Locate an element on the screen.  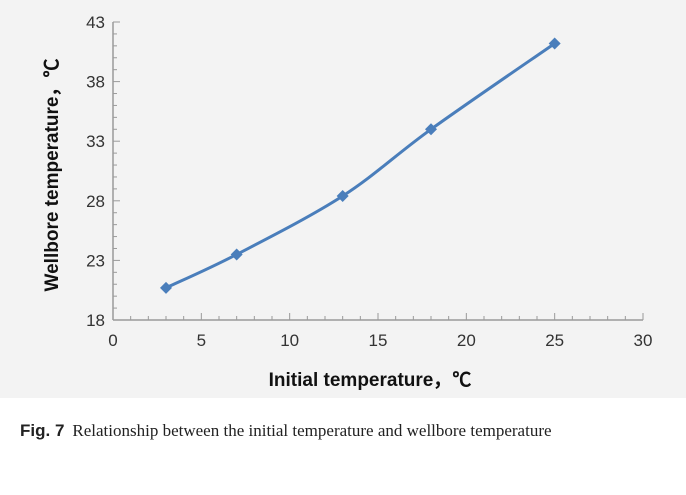
x-tick-label: 0 is located at coordinates (112, 340).